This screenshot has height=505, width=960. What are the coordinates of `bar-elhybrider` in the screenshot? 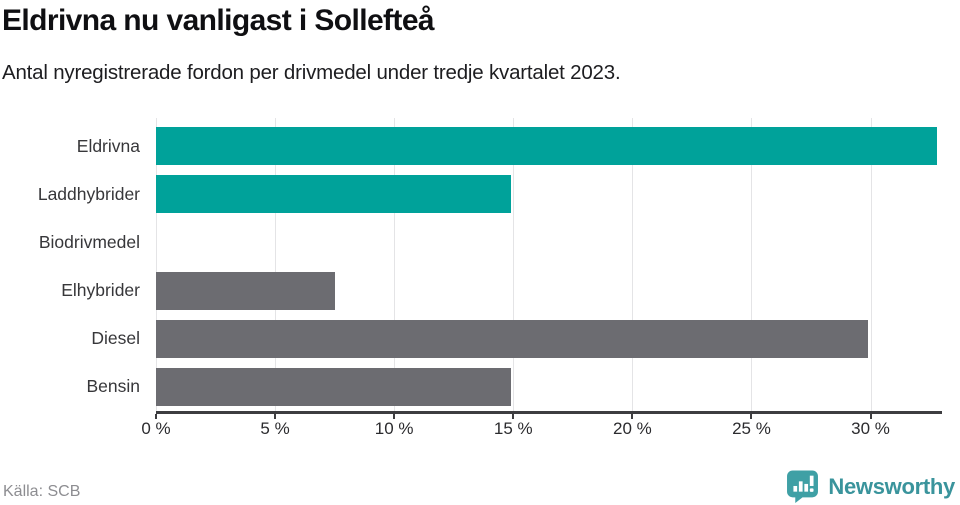 It's located at (245, 290).